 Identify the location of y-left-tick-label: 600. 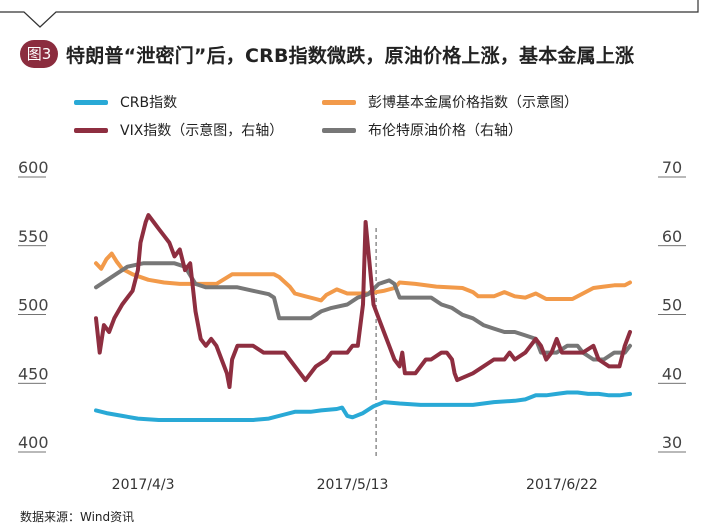
(33, 167).